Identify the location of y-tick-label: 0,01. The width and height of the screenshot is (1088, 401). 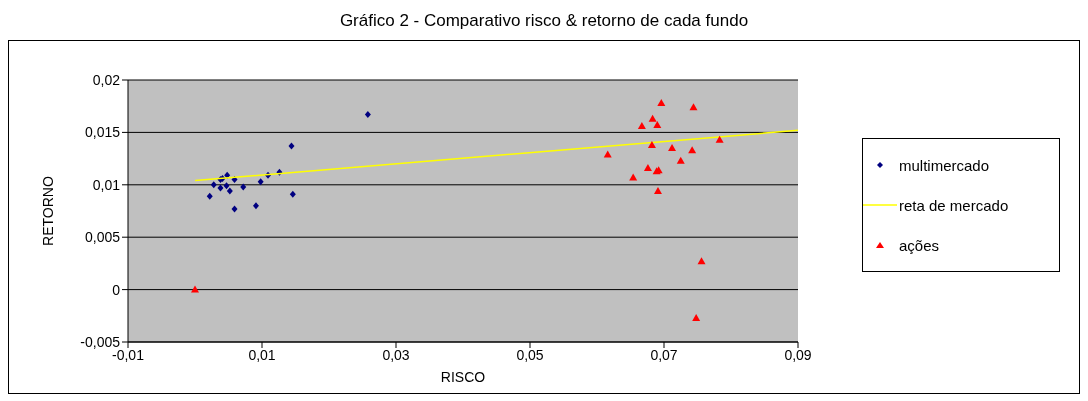
(106, 184).